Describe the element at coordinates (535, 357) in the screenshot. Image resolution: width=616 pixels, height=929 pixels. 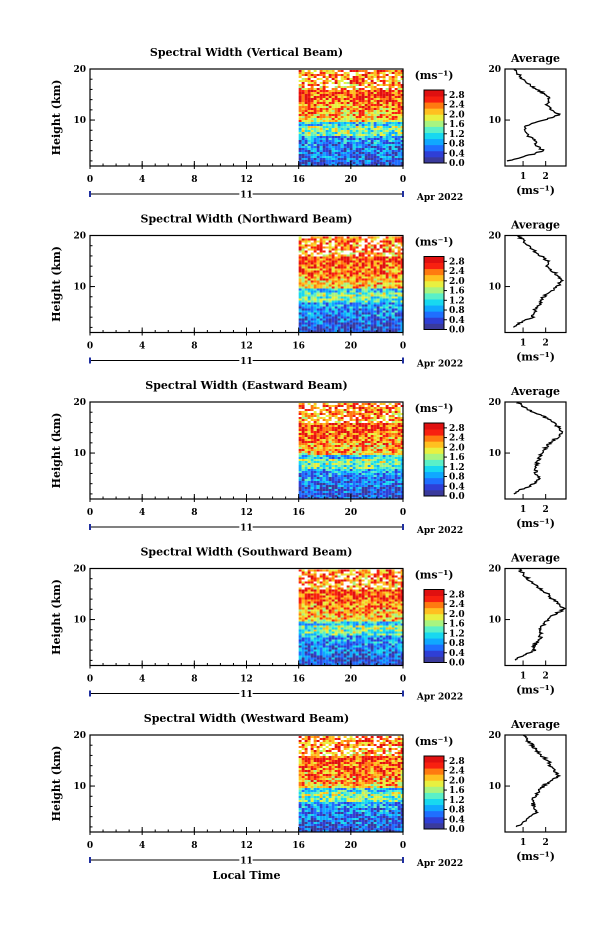
I see `profile-x-label: (ms⁻¹)` at that location.